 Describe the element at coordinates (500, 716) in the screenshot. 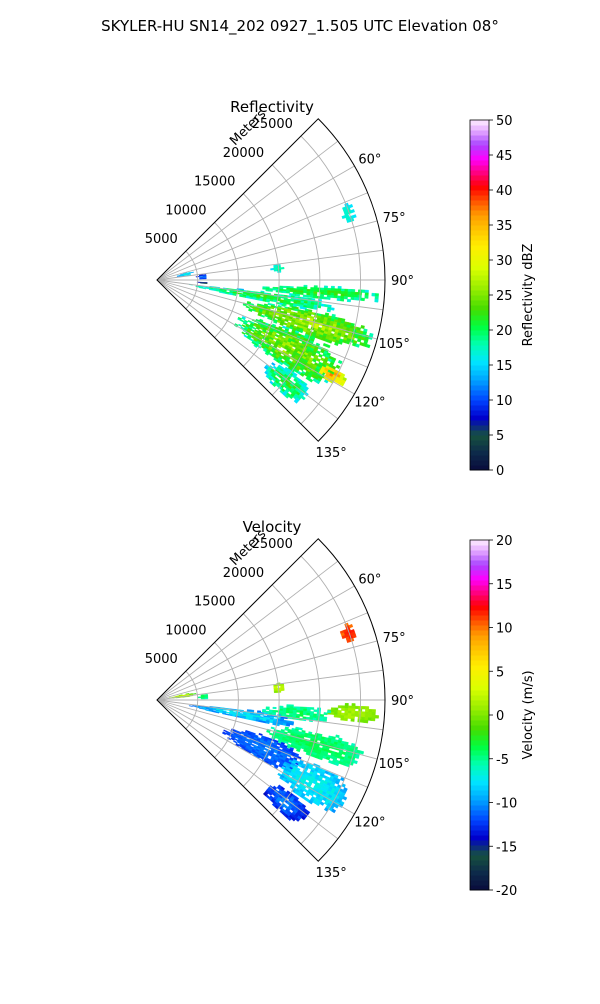

I see `colorbar-tick-label: 0` at that location.